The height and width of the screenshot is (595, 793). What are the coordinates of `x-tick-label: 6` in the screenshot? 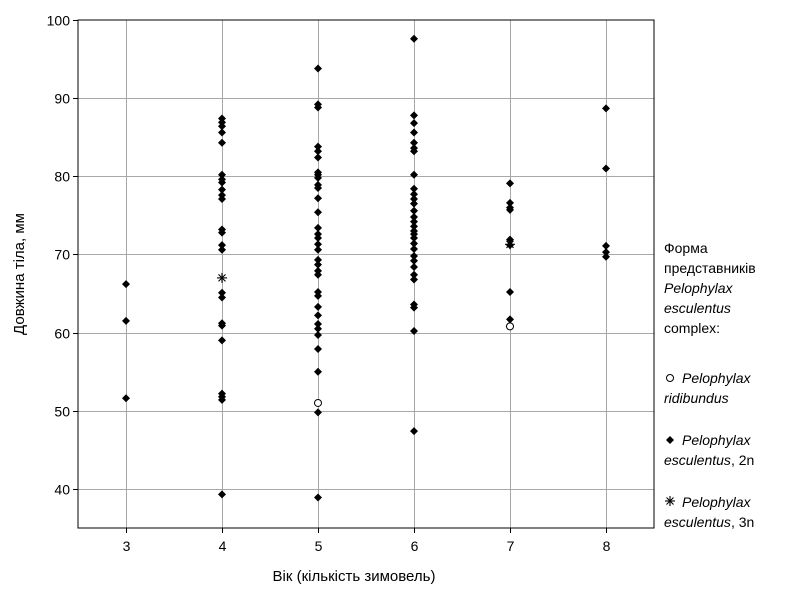 It's located at (415, 546).